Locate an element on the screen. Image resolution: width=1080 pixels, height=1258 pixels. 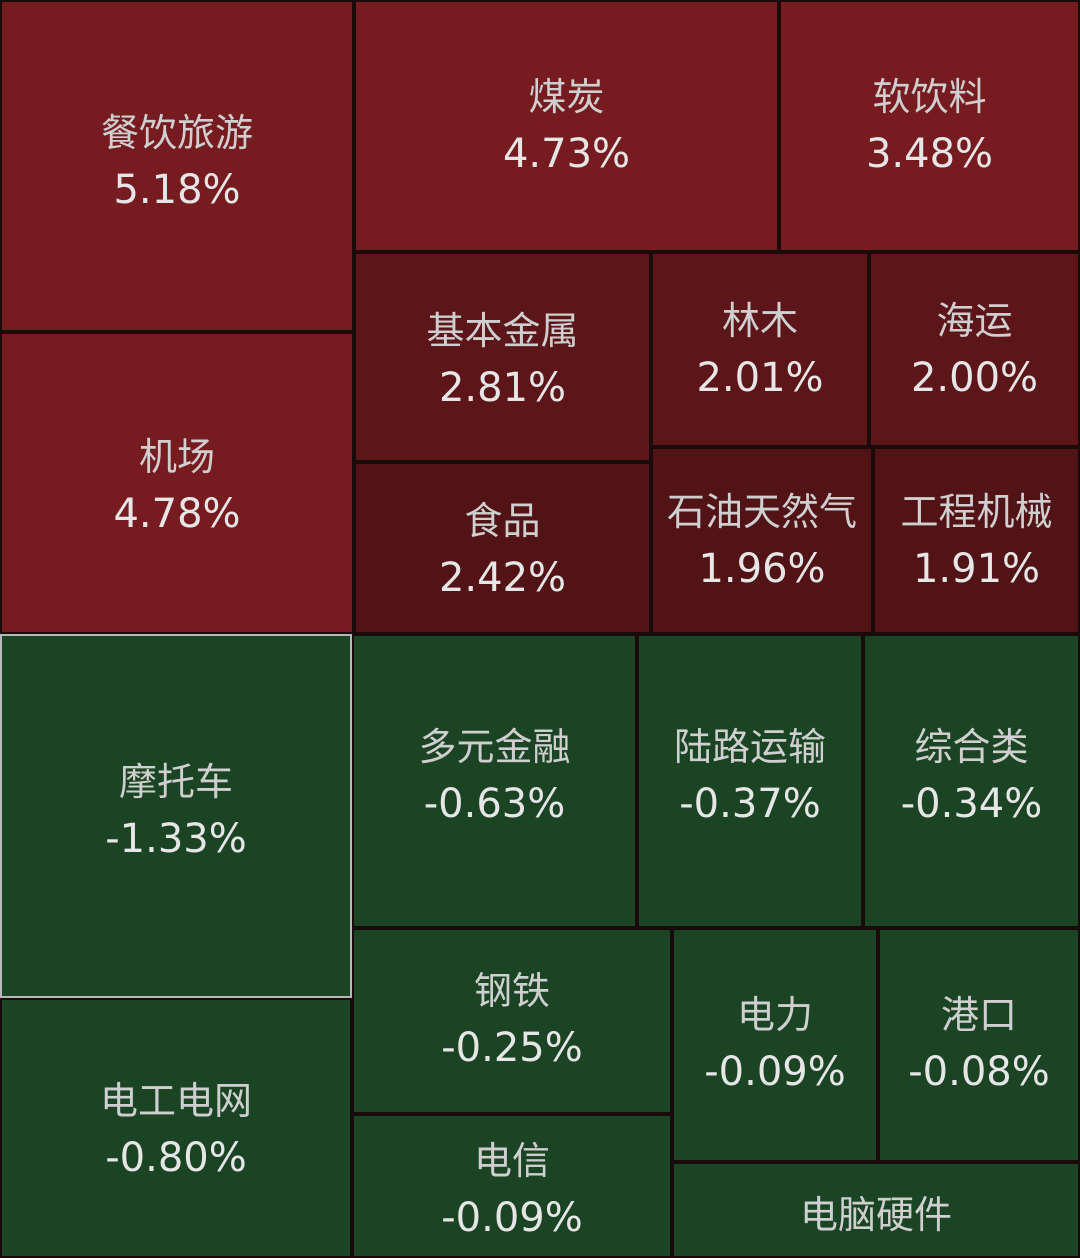
tile-label: 电力 -0.09% is located at coordinates (775, 1046).